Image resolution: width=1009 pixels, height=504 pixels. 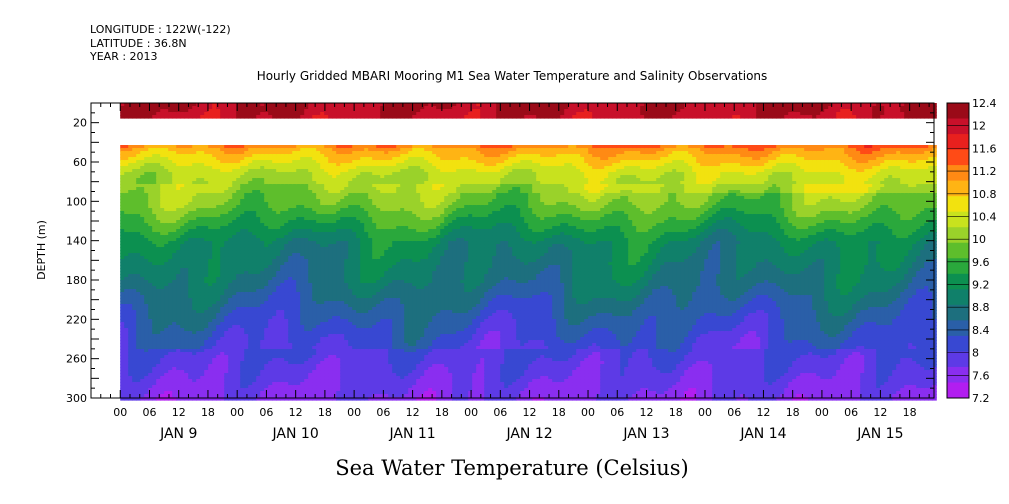 I want to click on longitude-label: LONGITUDE : 122W(-122), so click(x=160, y=29).